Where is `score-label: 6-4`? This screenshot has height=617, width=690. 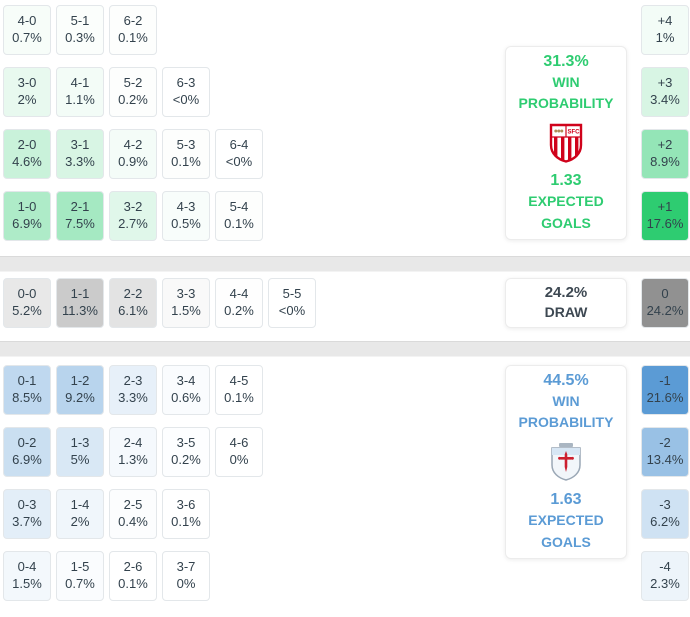 score-label: 6-4 is located at coordinates (239, 145).